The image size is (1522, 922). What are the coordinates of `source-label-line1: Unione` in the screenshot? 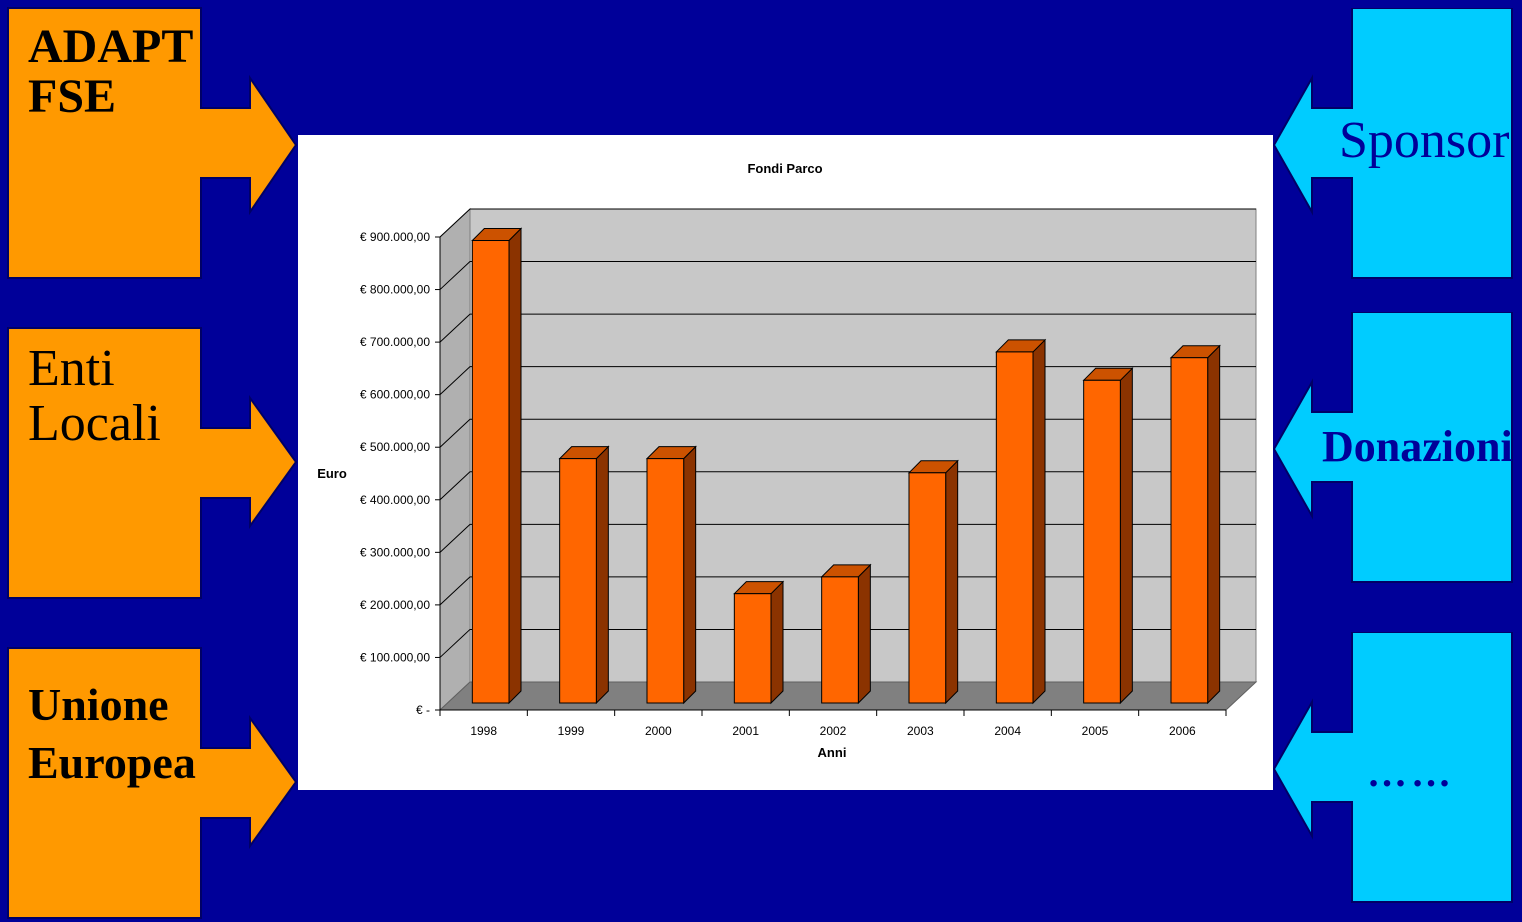 It's located at (98, 704).